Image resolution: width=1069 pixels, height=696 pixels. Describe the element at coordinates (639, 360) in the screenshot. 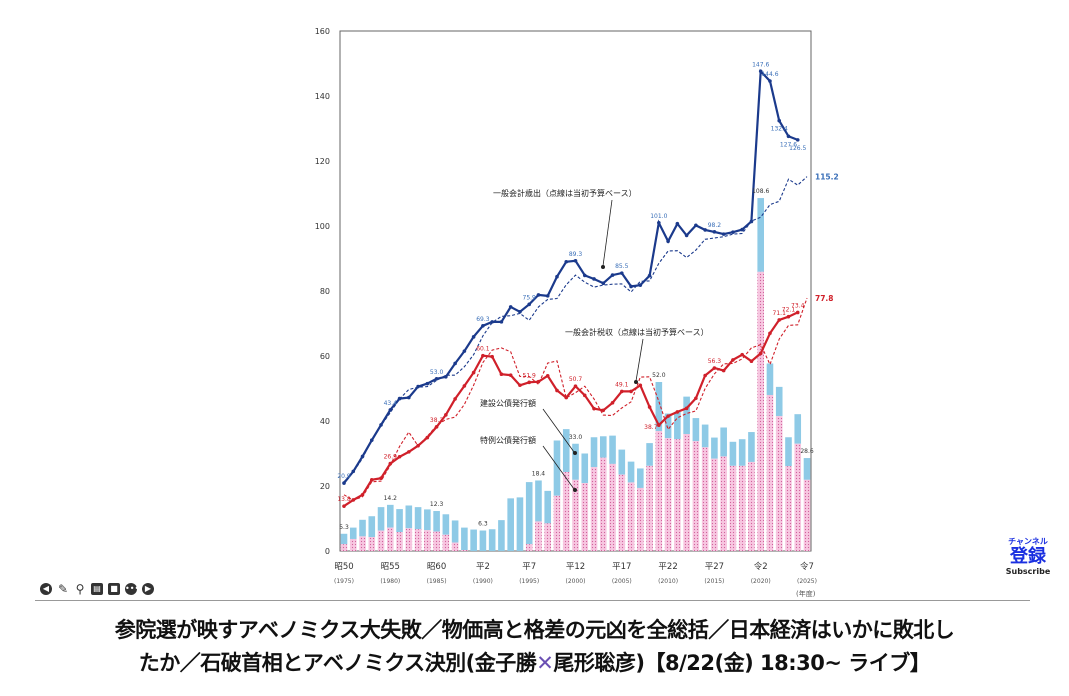

I see `annotation-arrow` at that location.